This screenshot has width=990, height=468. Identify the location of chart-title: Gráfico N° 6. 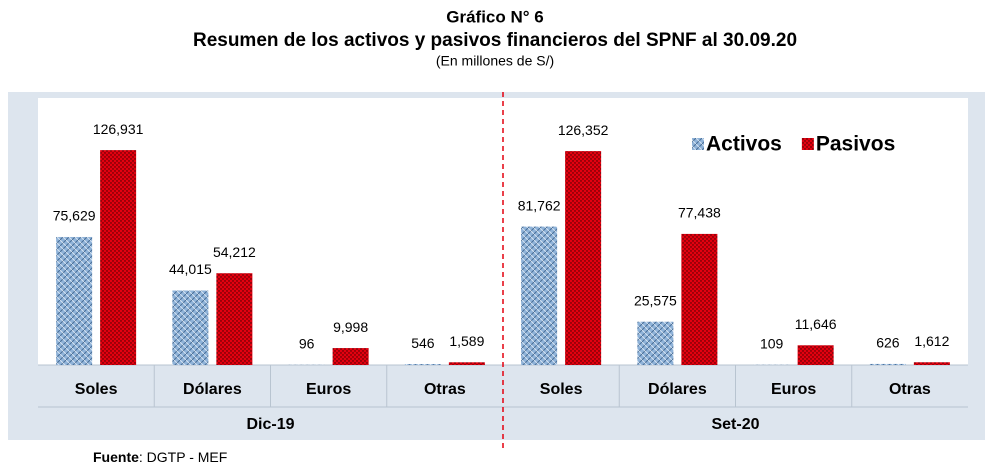
(495, 16).